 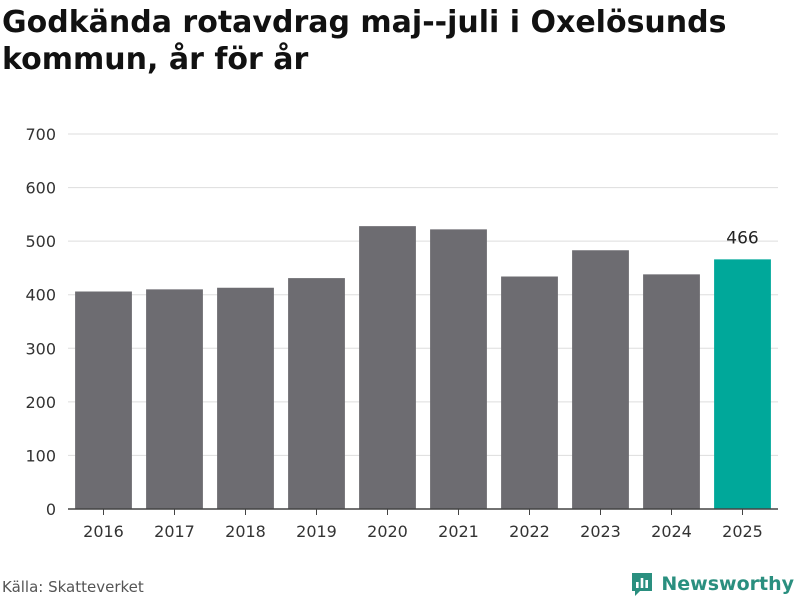 I want to click on y-tick-label: 600, so click(x=40, y=188).